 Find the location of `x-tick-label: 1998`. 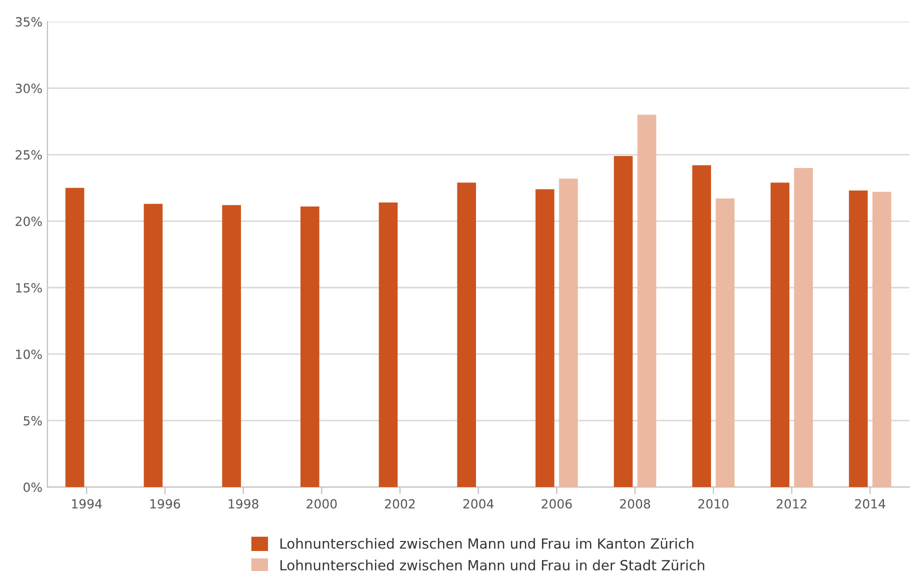

x-tick-label: 1998 is located at coordinates (243, 504).